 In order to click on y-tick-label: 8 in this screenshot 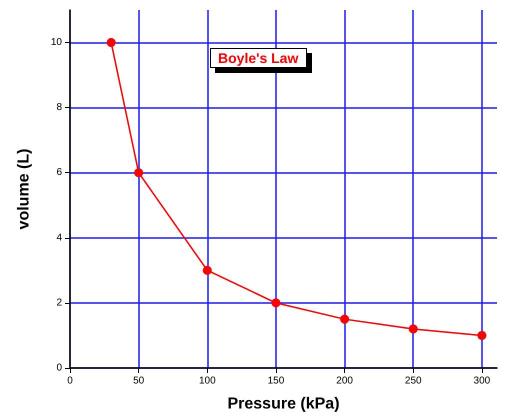, I will do `click(59, 108)`.